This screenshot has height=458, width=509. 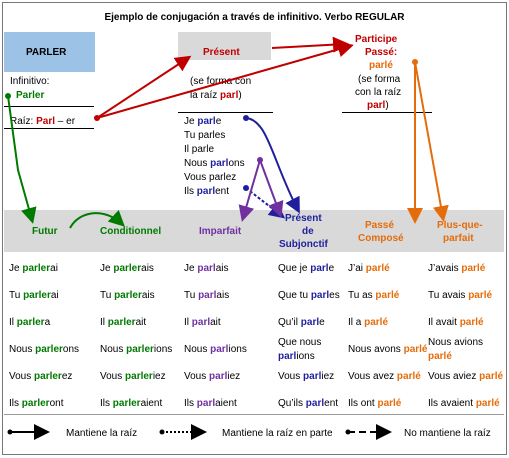 I want to click on subjonctif-form: Que nous parlions, so click(x=311, y=350).